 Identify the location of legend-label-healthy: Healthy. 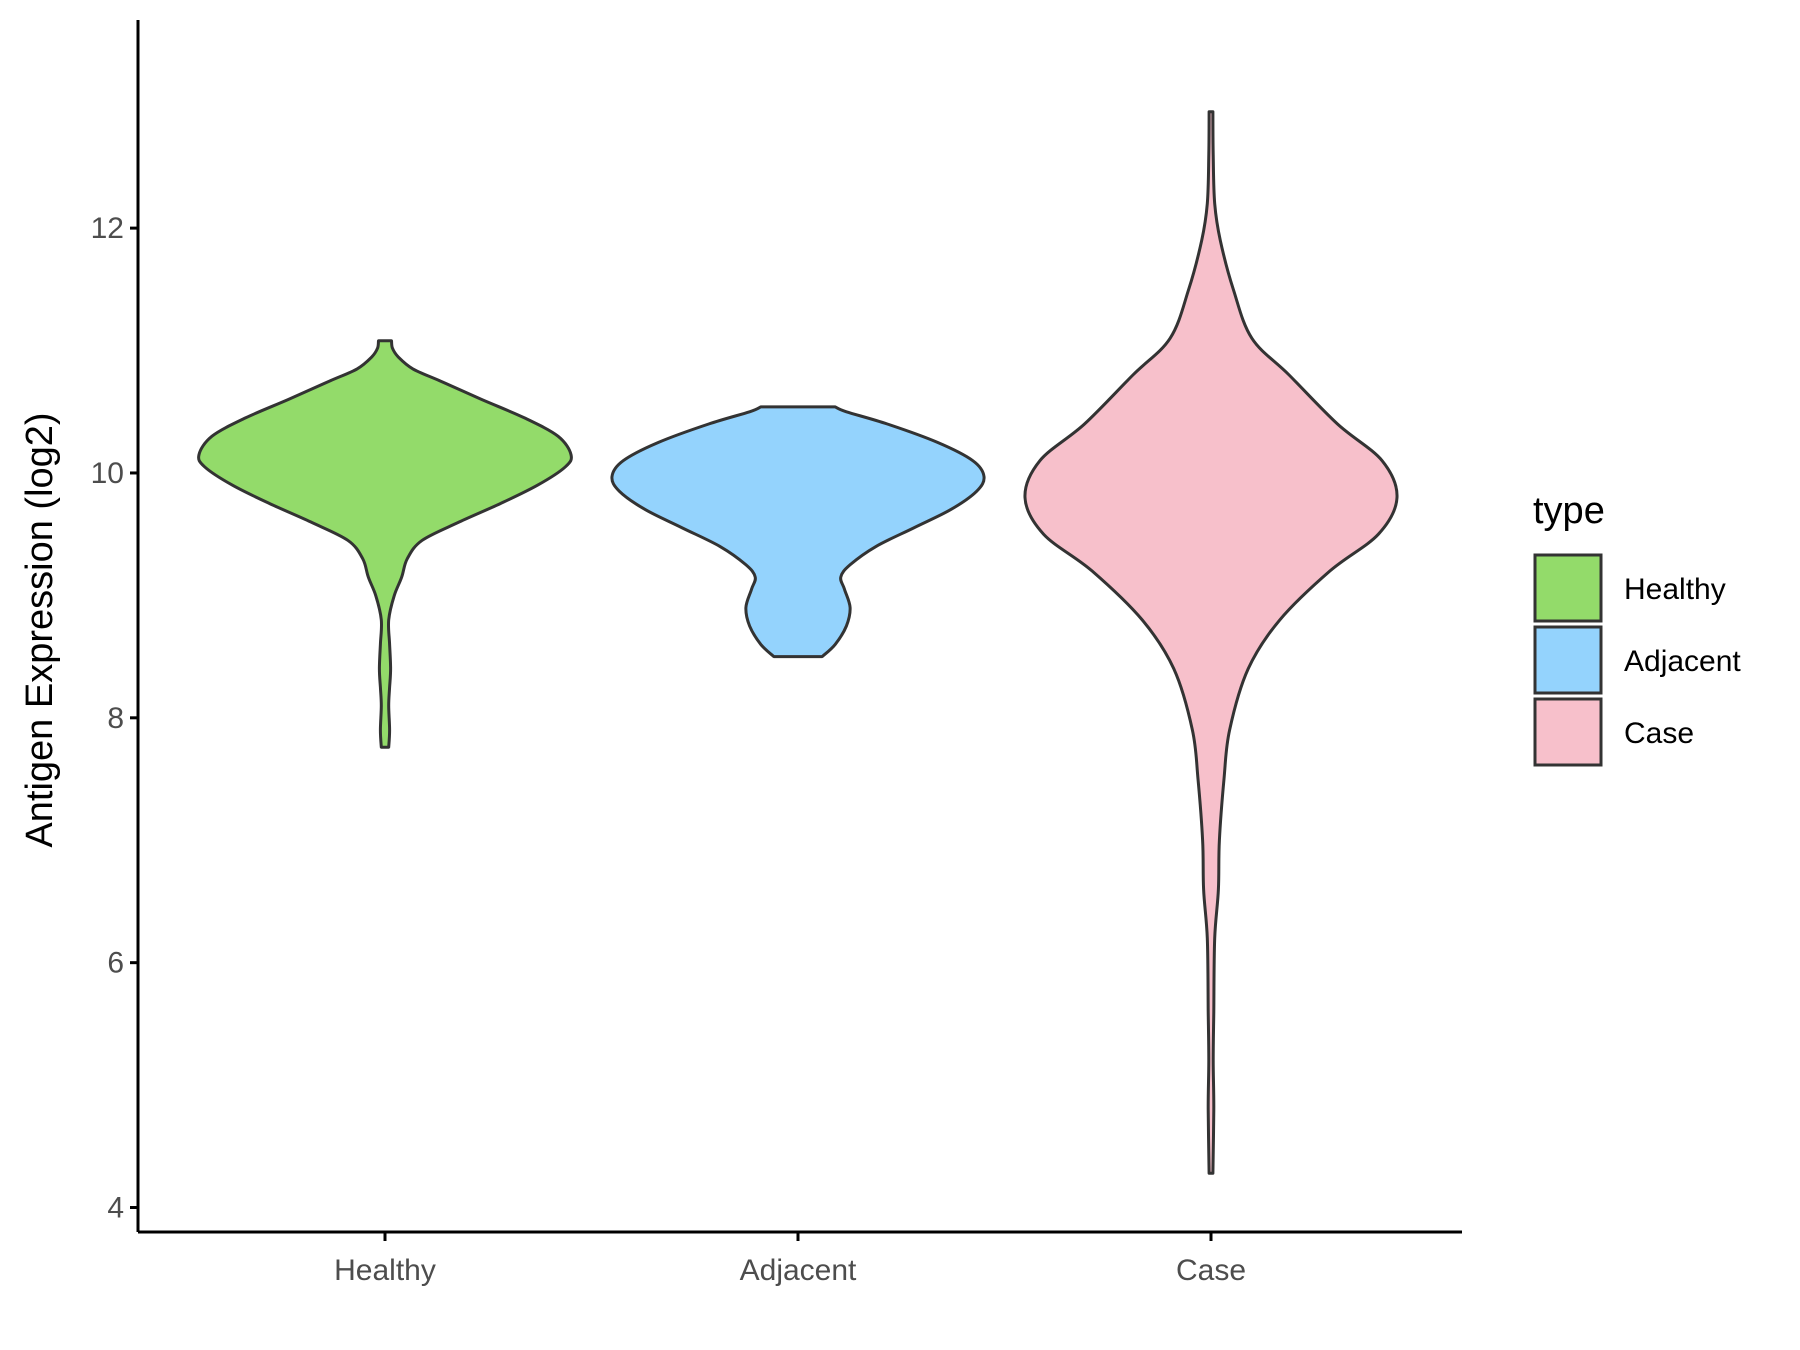
(1675, 589).